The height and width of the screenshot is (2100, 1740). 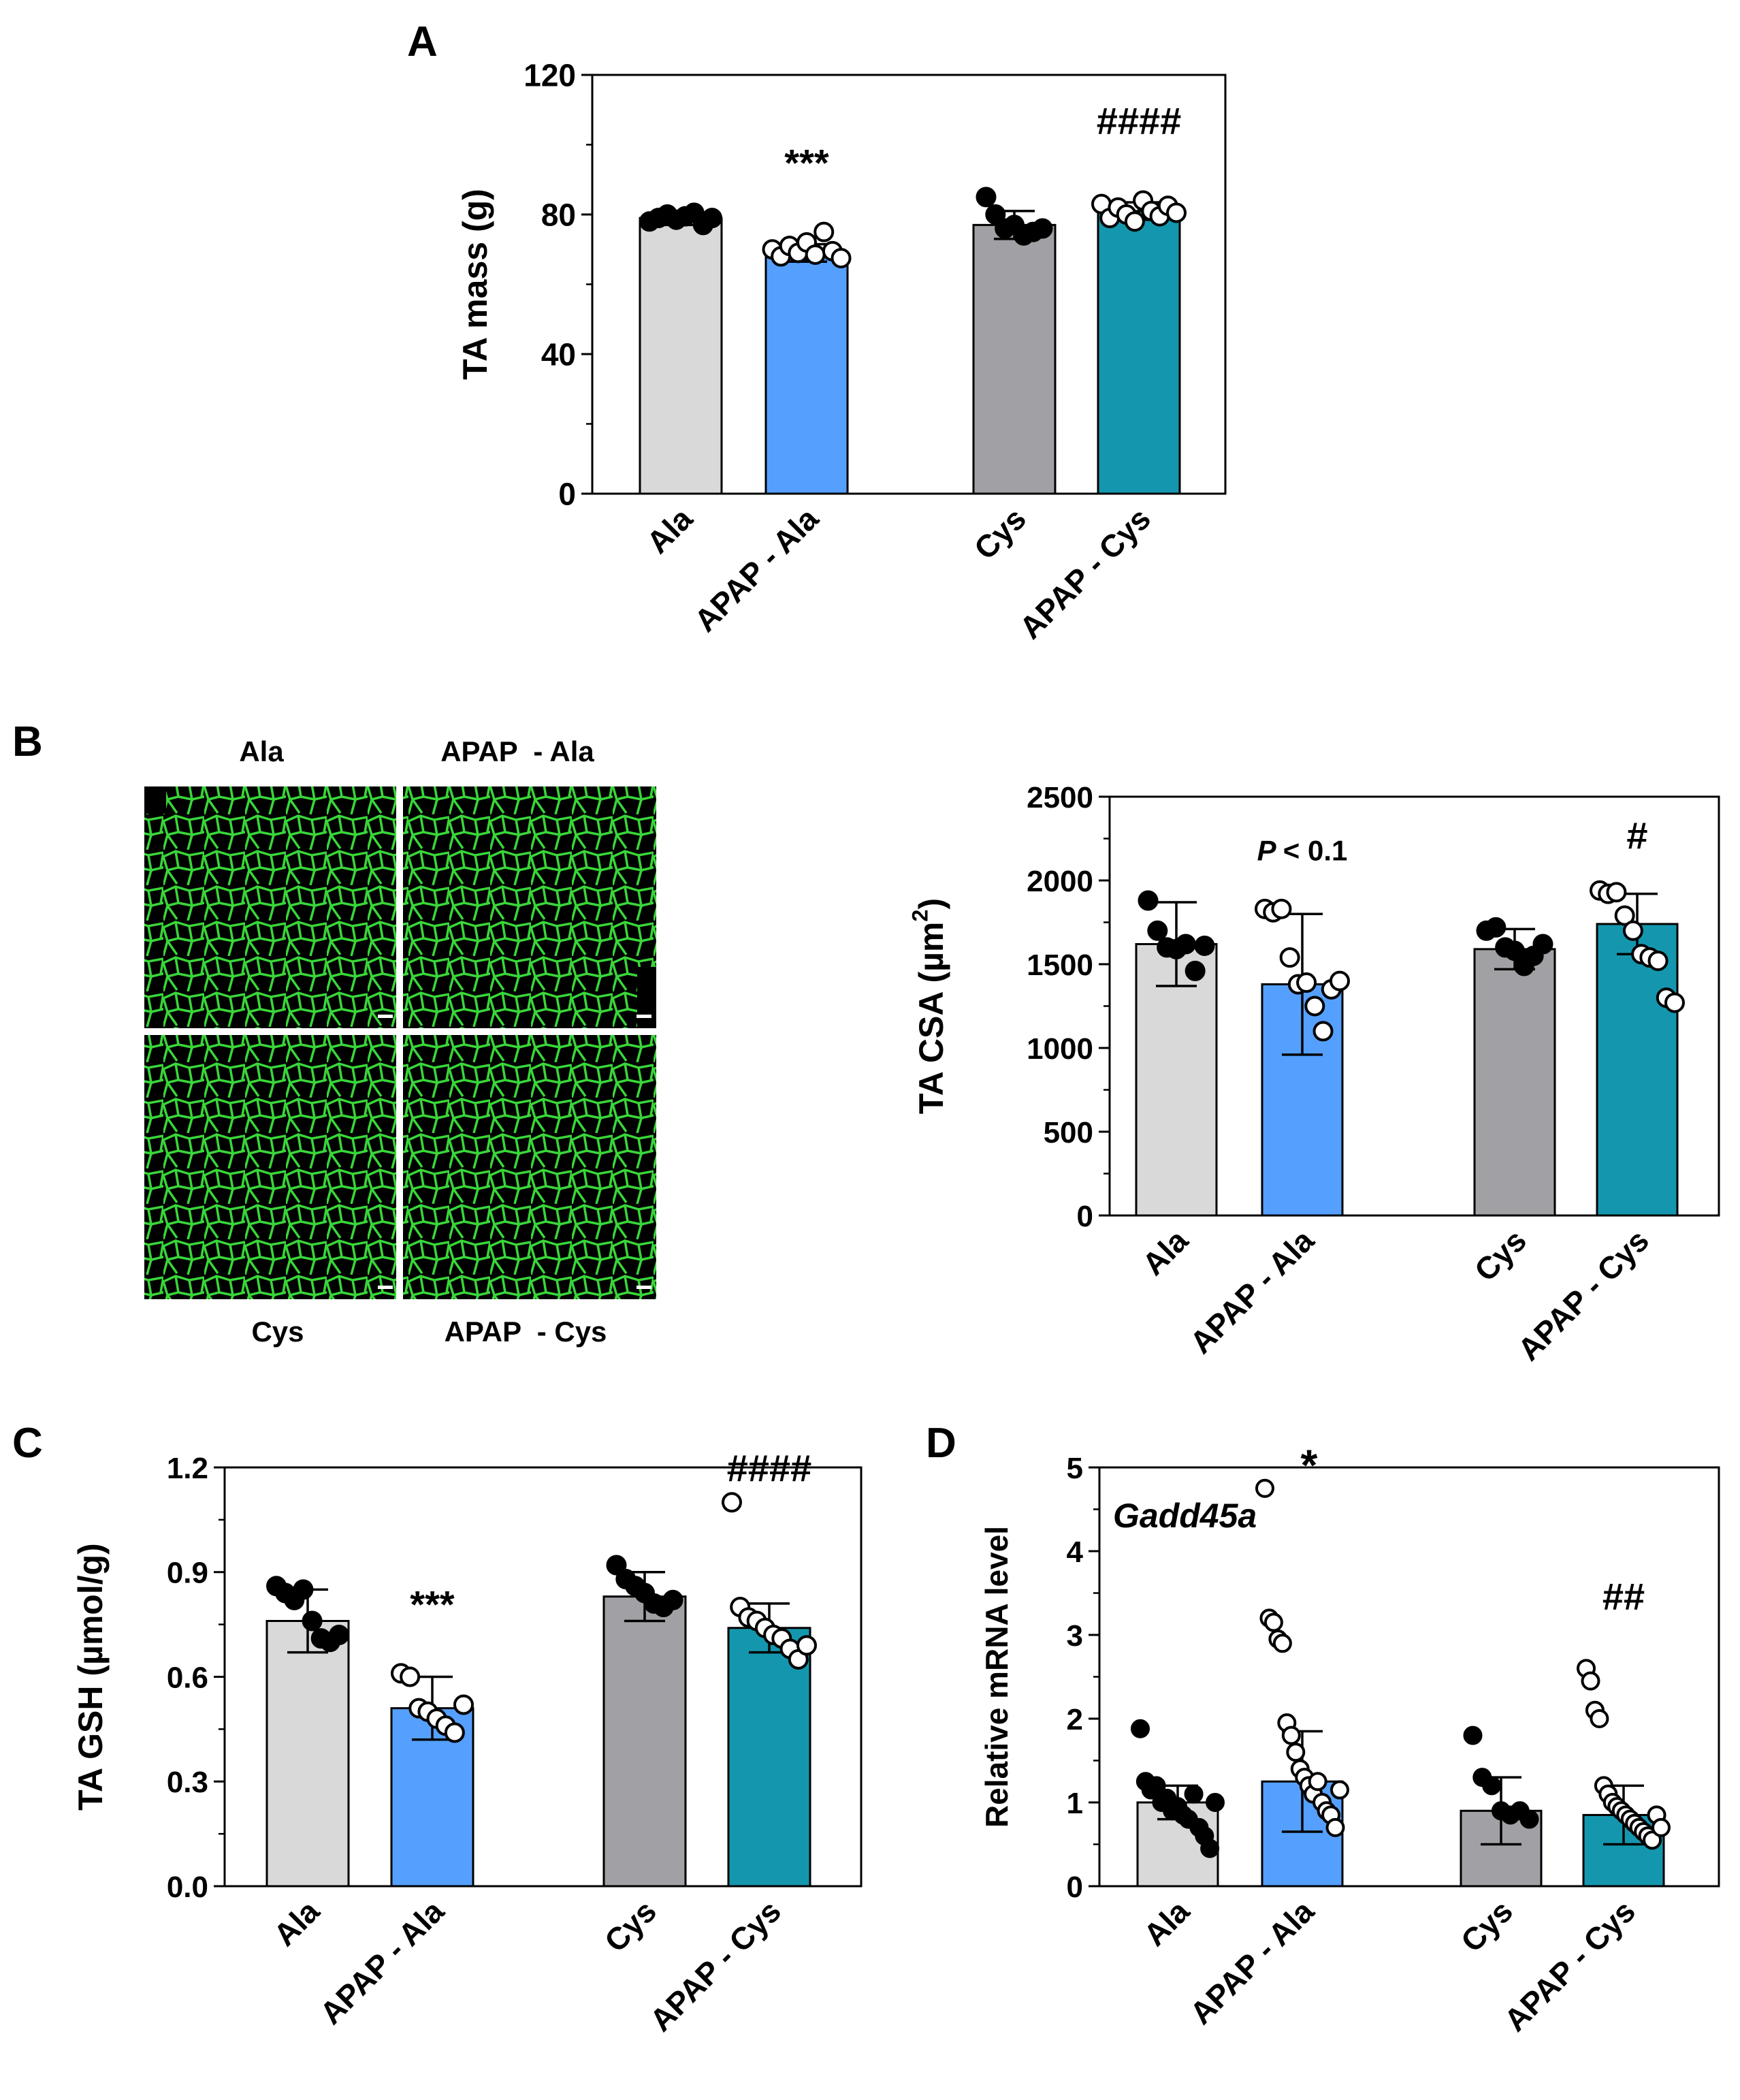 What do you see at coordinates (1623, 1597) in the screenshot?
I see `significance-label: ##` at bounding box center [1623, 1597].